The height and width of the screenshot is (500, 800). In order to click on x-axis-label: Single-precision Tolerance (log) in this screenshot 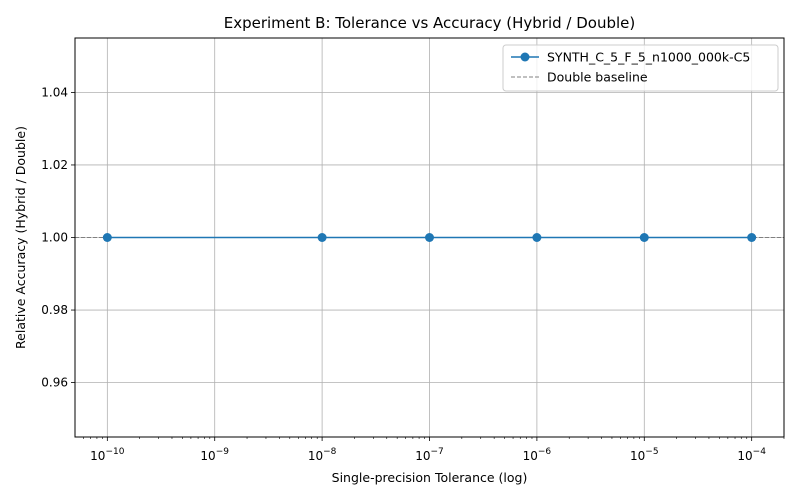, I will do `click(430, 477)`.